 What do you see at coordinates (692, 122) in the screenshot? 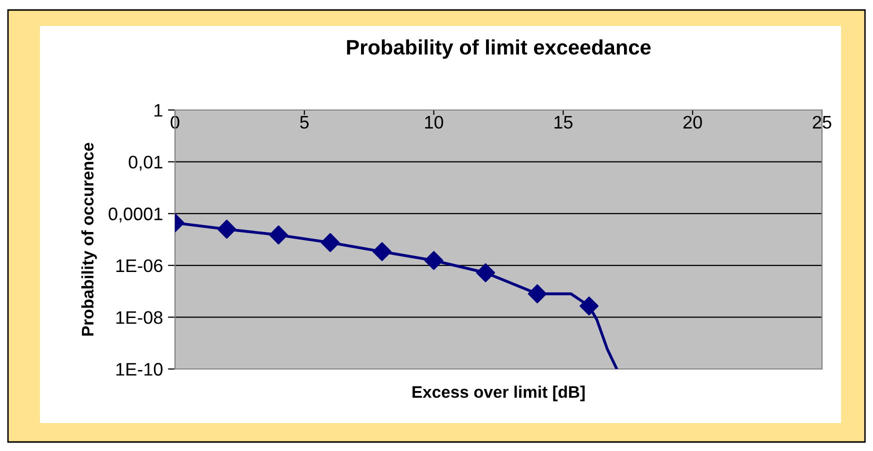
I see `x-tick-label: 20` at bounding box center [692, 122].